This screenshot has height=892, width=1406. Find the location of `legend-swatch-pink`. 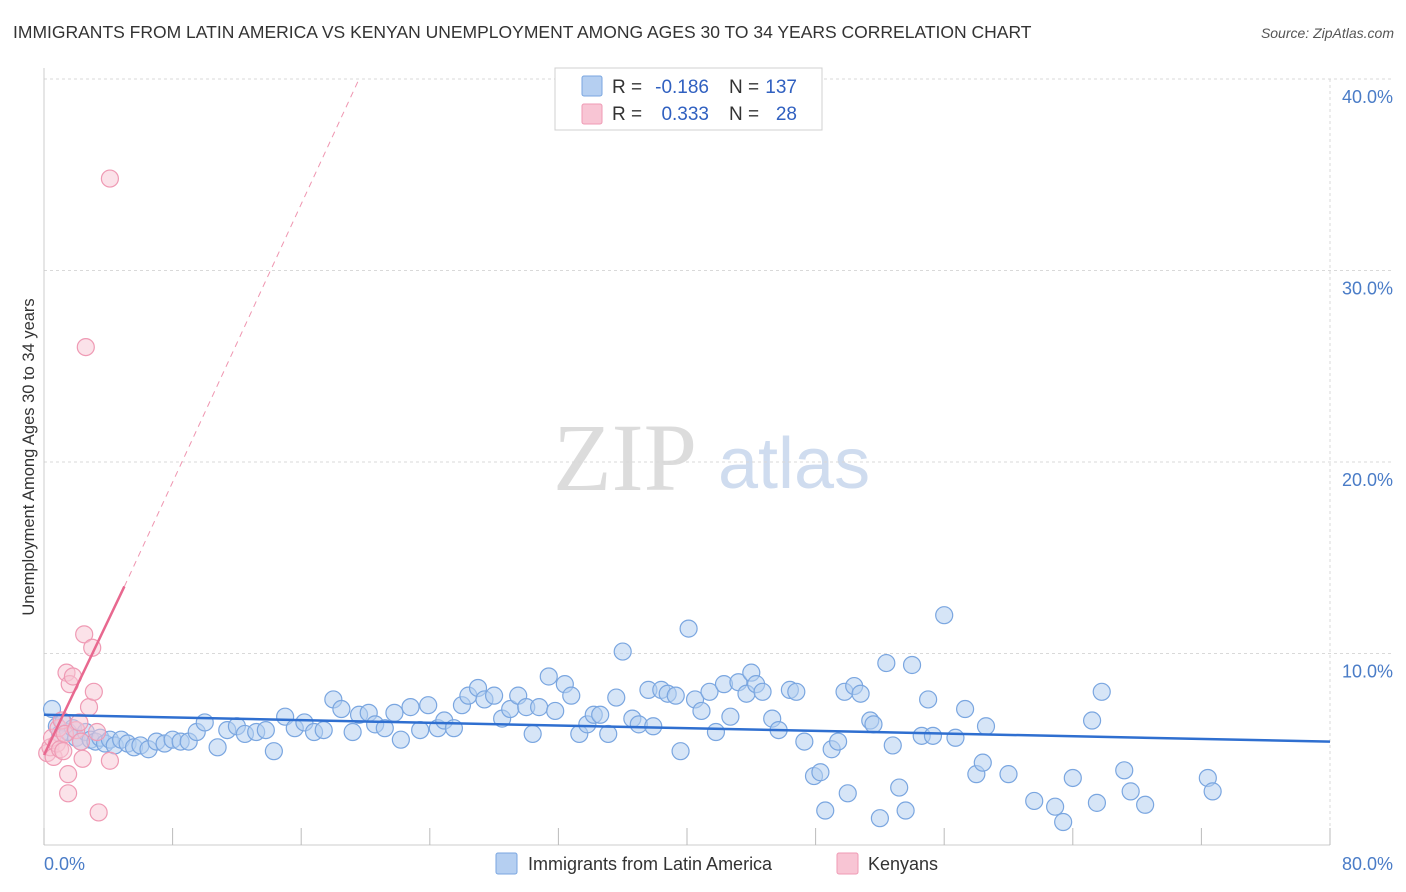

legend-swatch-pink is located at coordinates (592, 114).